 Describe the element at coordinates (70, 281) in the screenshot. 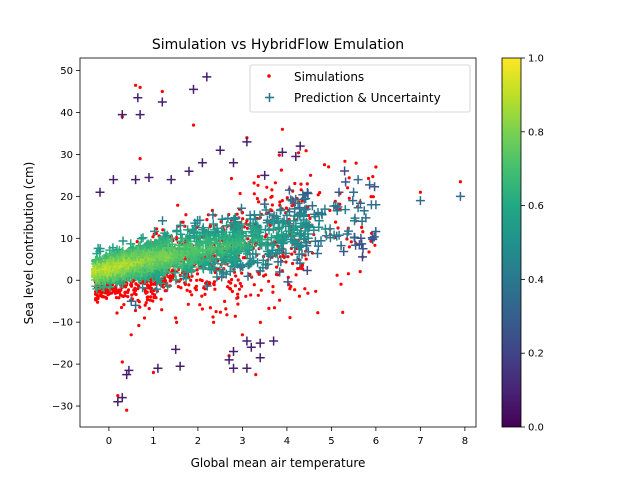

I see `y-tick-label: 0` at that location.